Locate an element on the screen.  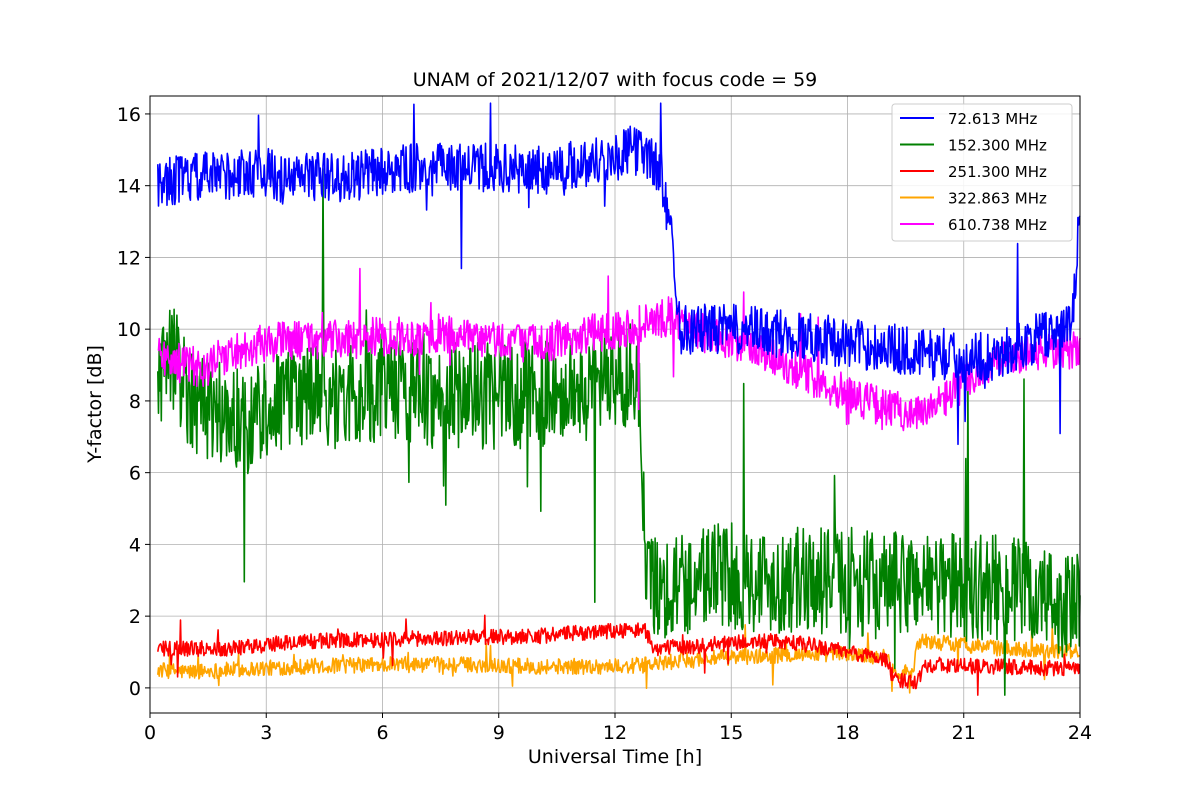
y-tick-label: 0 is located at coordinates (135, 689).